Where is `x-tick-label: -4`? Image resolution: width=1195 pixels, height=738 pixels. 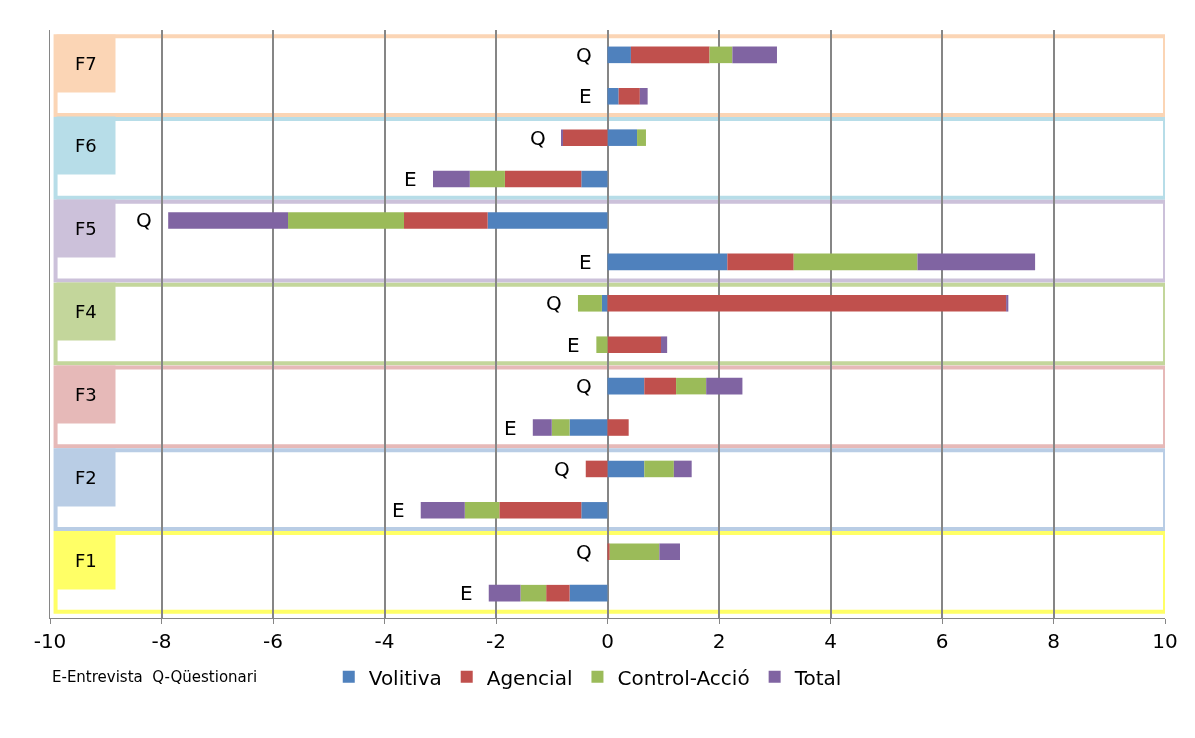 x-tick-label: -4 is located at coordinates (384, 641).